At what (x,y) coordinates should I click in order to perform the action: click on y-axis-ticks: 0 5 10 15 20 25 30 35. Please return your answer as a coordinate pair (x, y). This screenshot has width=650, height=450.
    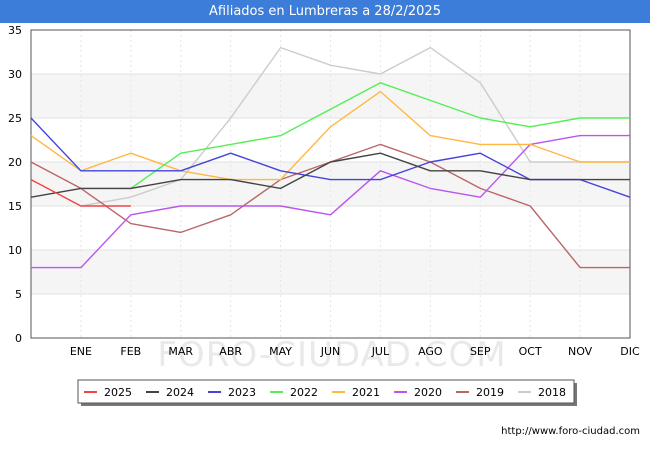
    Looking at the image, I should click on (15, 184).